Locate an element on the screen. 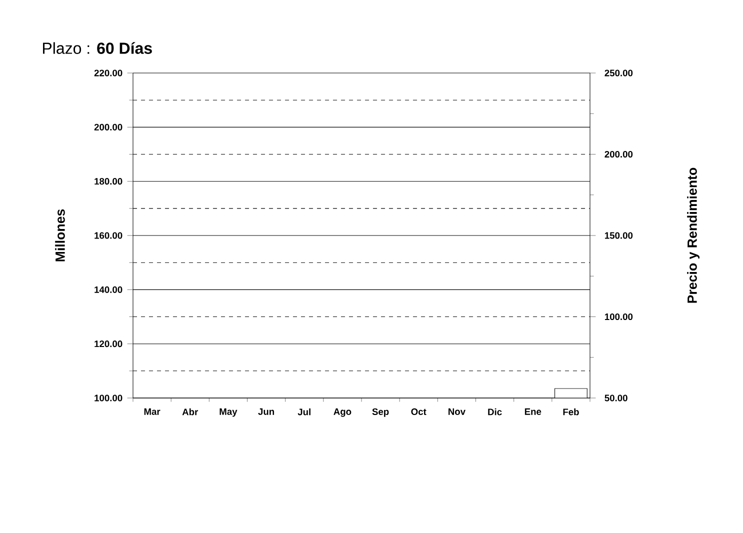  x-tick-label: Oct is located at coordinates (418, 412).